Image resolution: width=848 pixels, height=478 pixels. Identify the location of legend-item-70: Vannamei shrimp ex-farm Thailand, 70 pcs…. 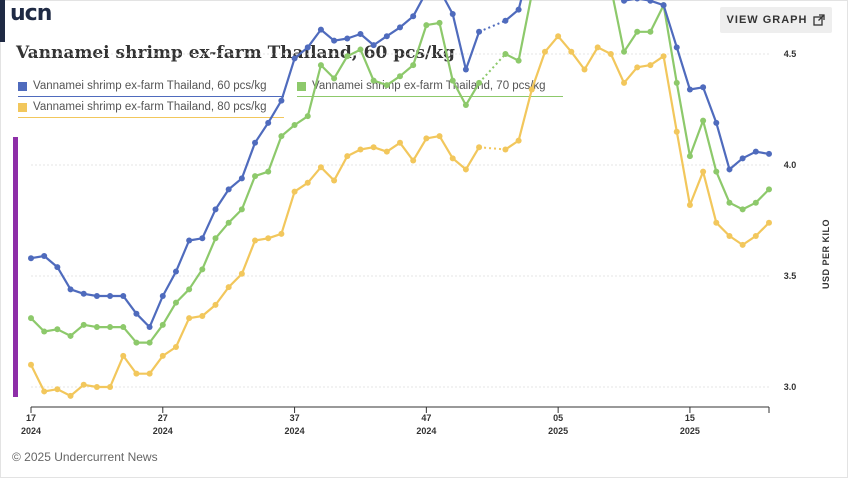
(430, 88).